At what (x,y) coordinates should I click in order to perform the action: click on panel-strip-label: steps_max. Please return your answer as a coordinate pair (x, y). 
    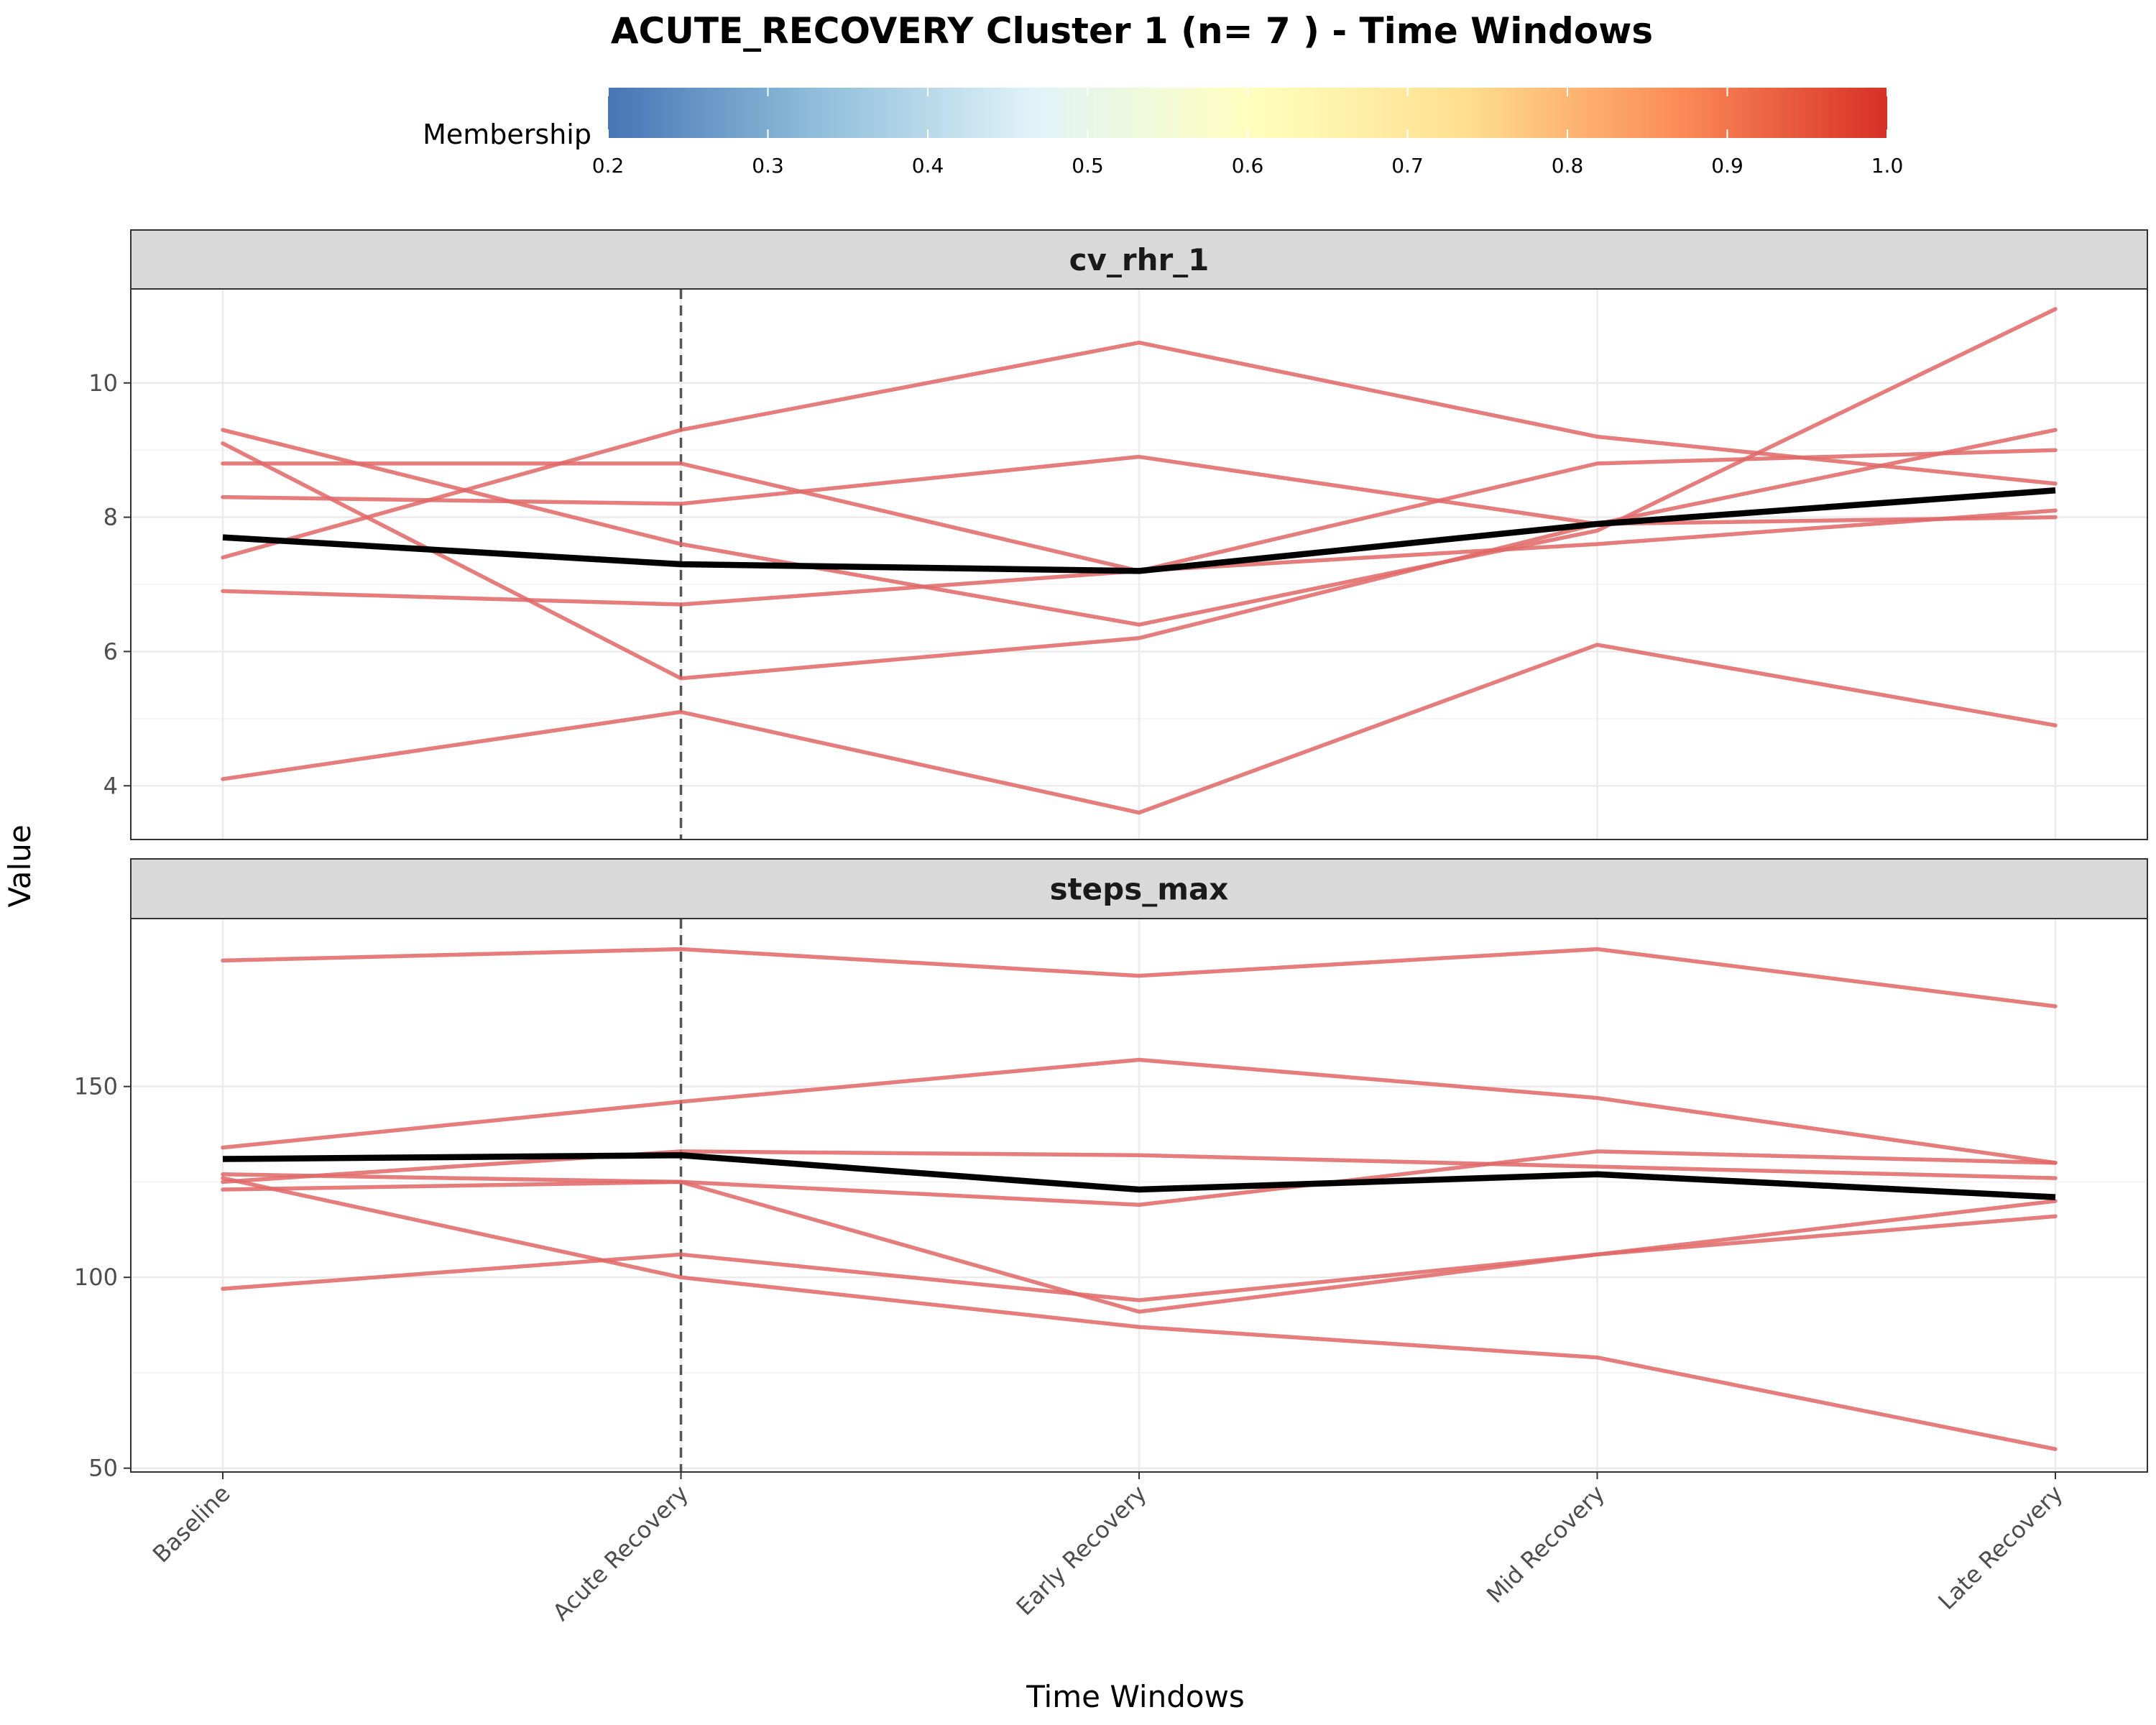
    Looking at the image, I should click on (1139, 889).